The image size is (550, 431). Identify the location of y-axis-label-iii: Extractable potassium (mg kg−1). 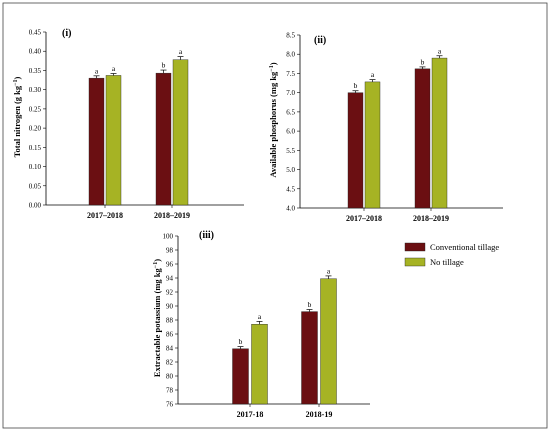
(157, 318).